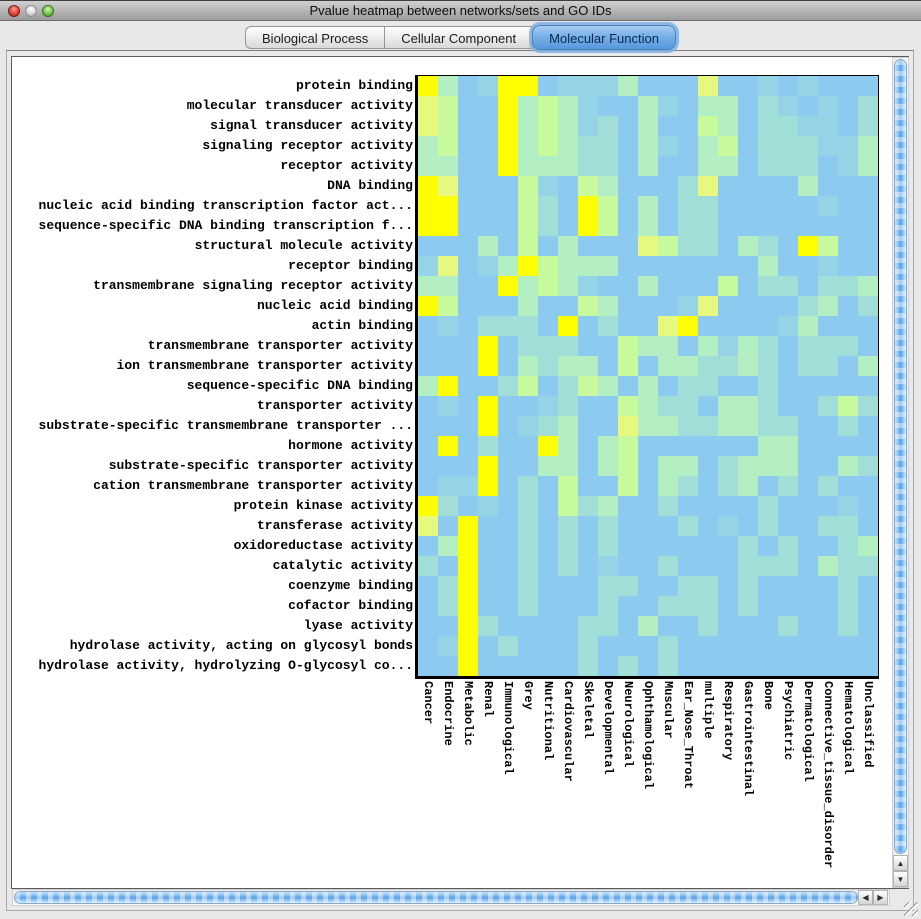  Describe the element at coordinates (14, 11) in the screenshot. I see `close-button` at that location.